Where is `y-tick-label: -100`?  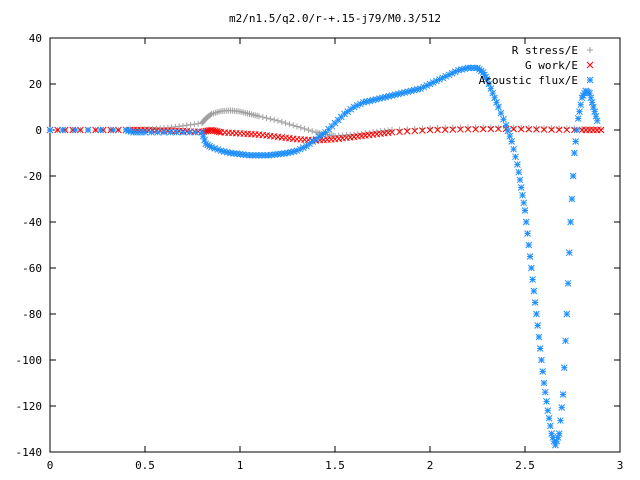 y-tick-label: -100 is located at coordinates (29, 360).